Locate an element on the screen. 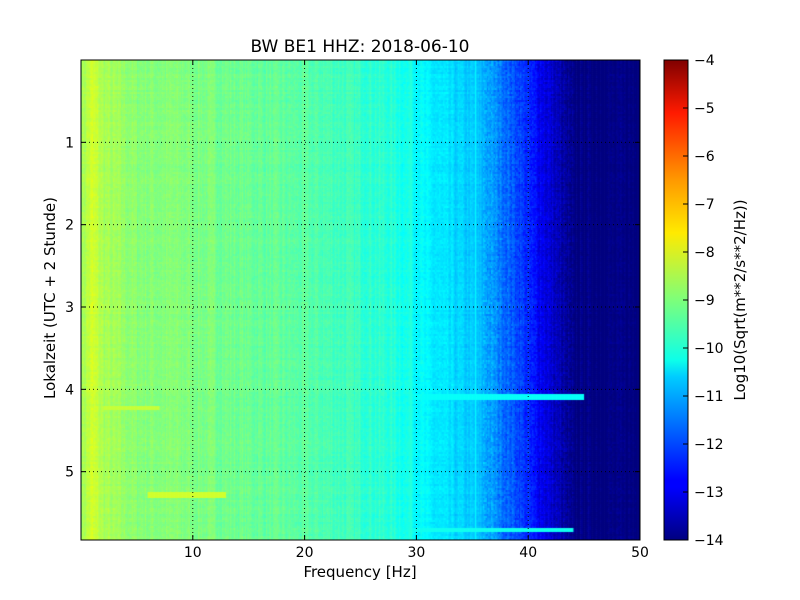 Image resolution: width=800 pixels, height=600 pixels. x-tick-label: 30 is located at coordinates (416, 553).